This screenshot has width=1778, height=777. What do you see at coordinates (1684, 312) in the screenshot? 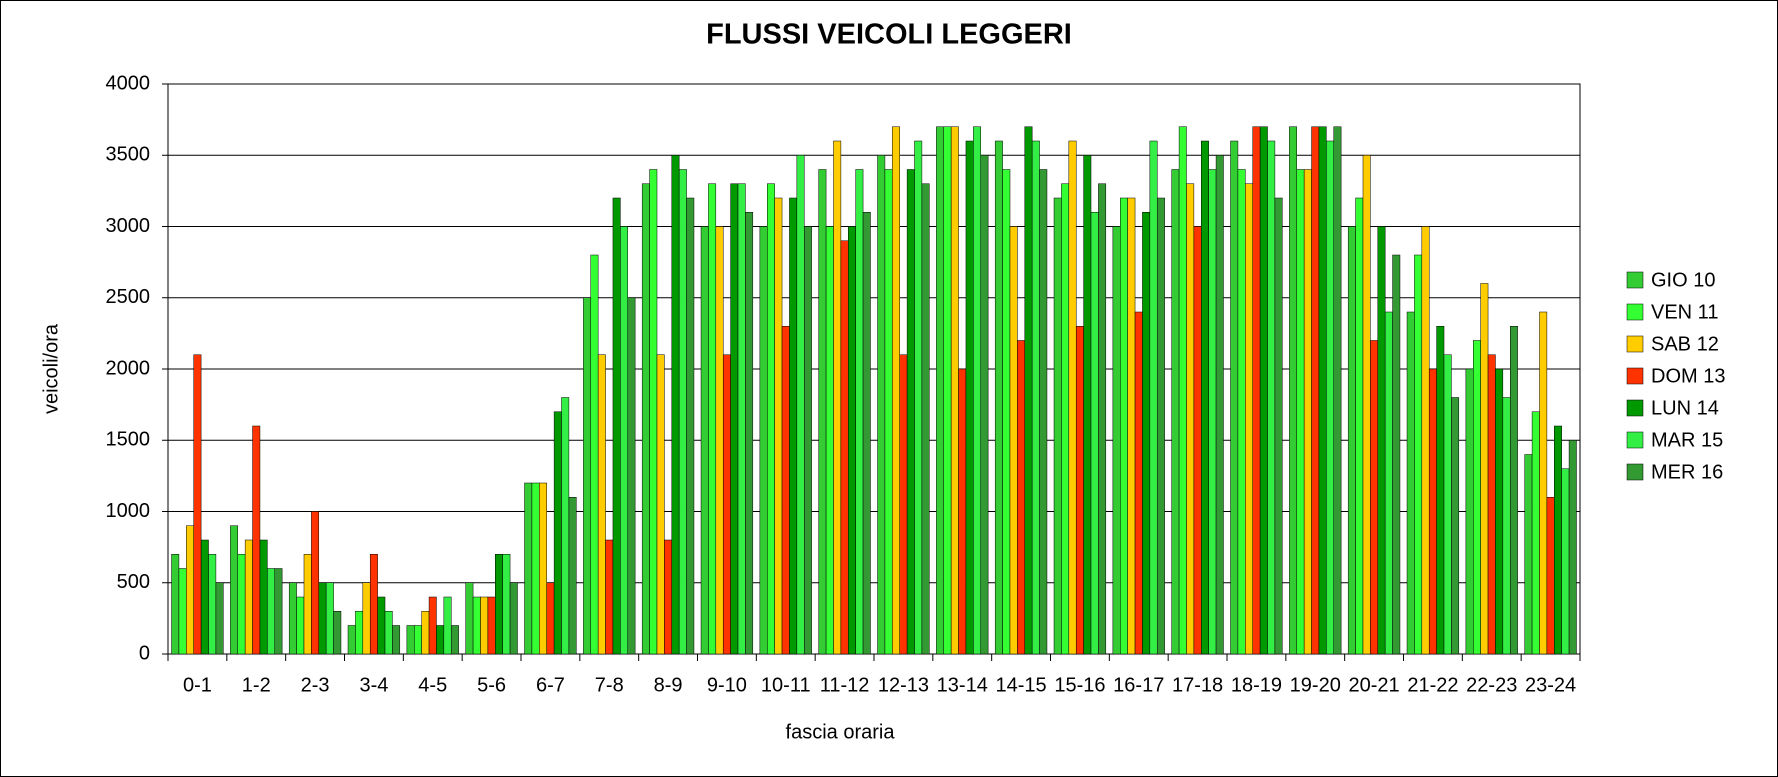
I see `legend-label: VEN 11` at bounding box center [1684, 312].